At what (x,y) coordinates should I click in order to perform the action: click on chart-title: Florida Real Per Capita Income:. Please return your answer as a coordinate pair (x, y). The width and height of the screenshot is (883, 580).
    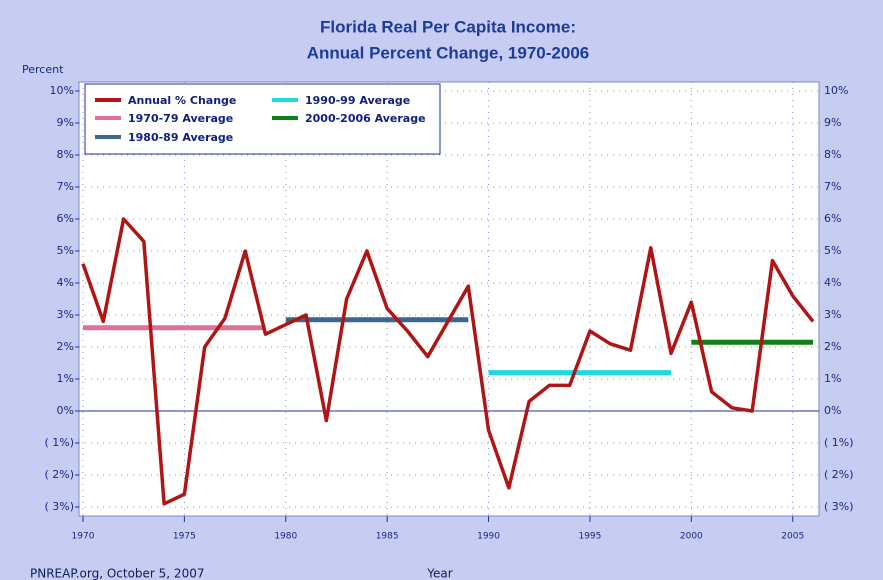
    Looking at the image, I should click on (448, 26).